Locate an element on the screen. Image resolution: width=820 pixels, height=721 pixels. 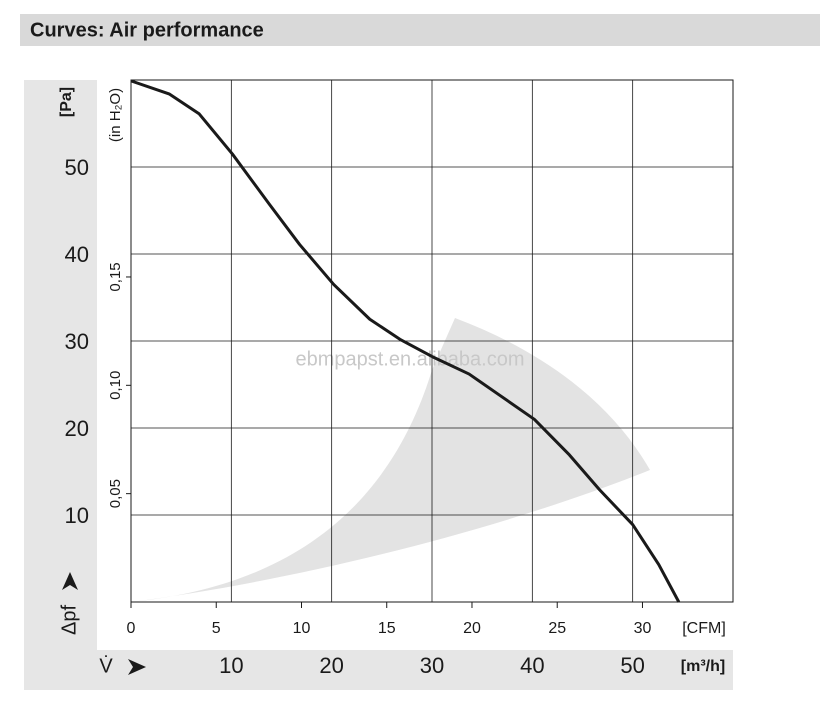
y-arrow is located at coordinates (70, 581).